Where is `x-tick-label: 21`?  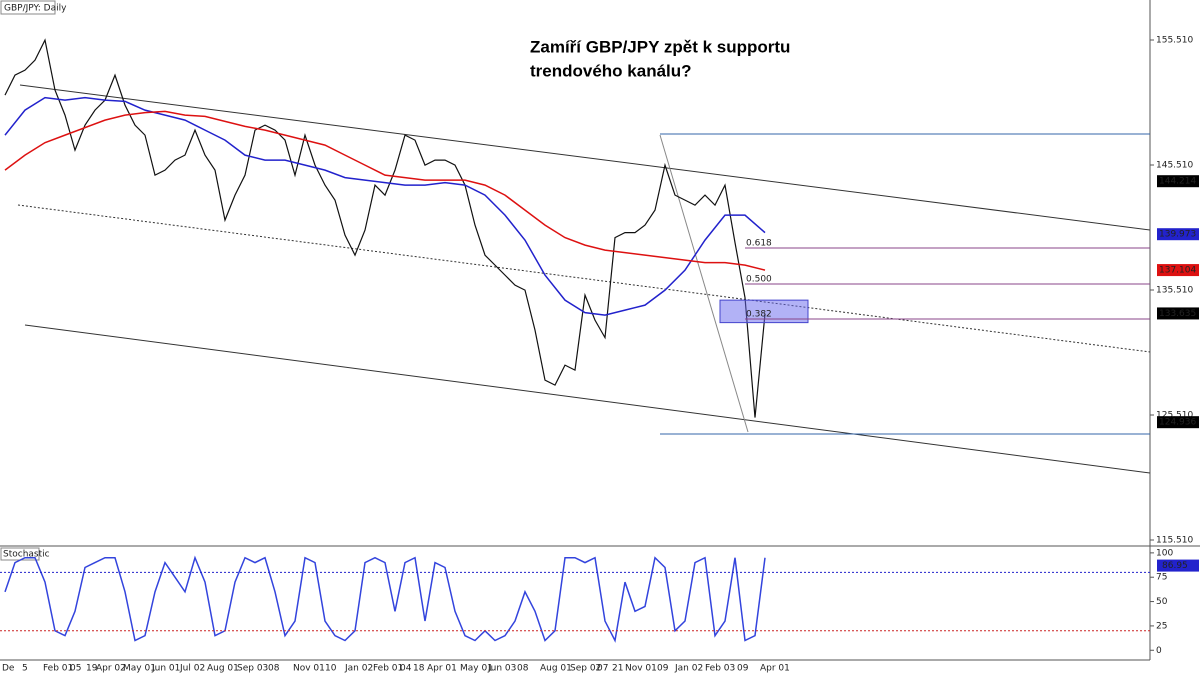 x-tick-label: 21 is located at coordinates (617, 669).